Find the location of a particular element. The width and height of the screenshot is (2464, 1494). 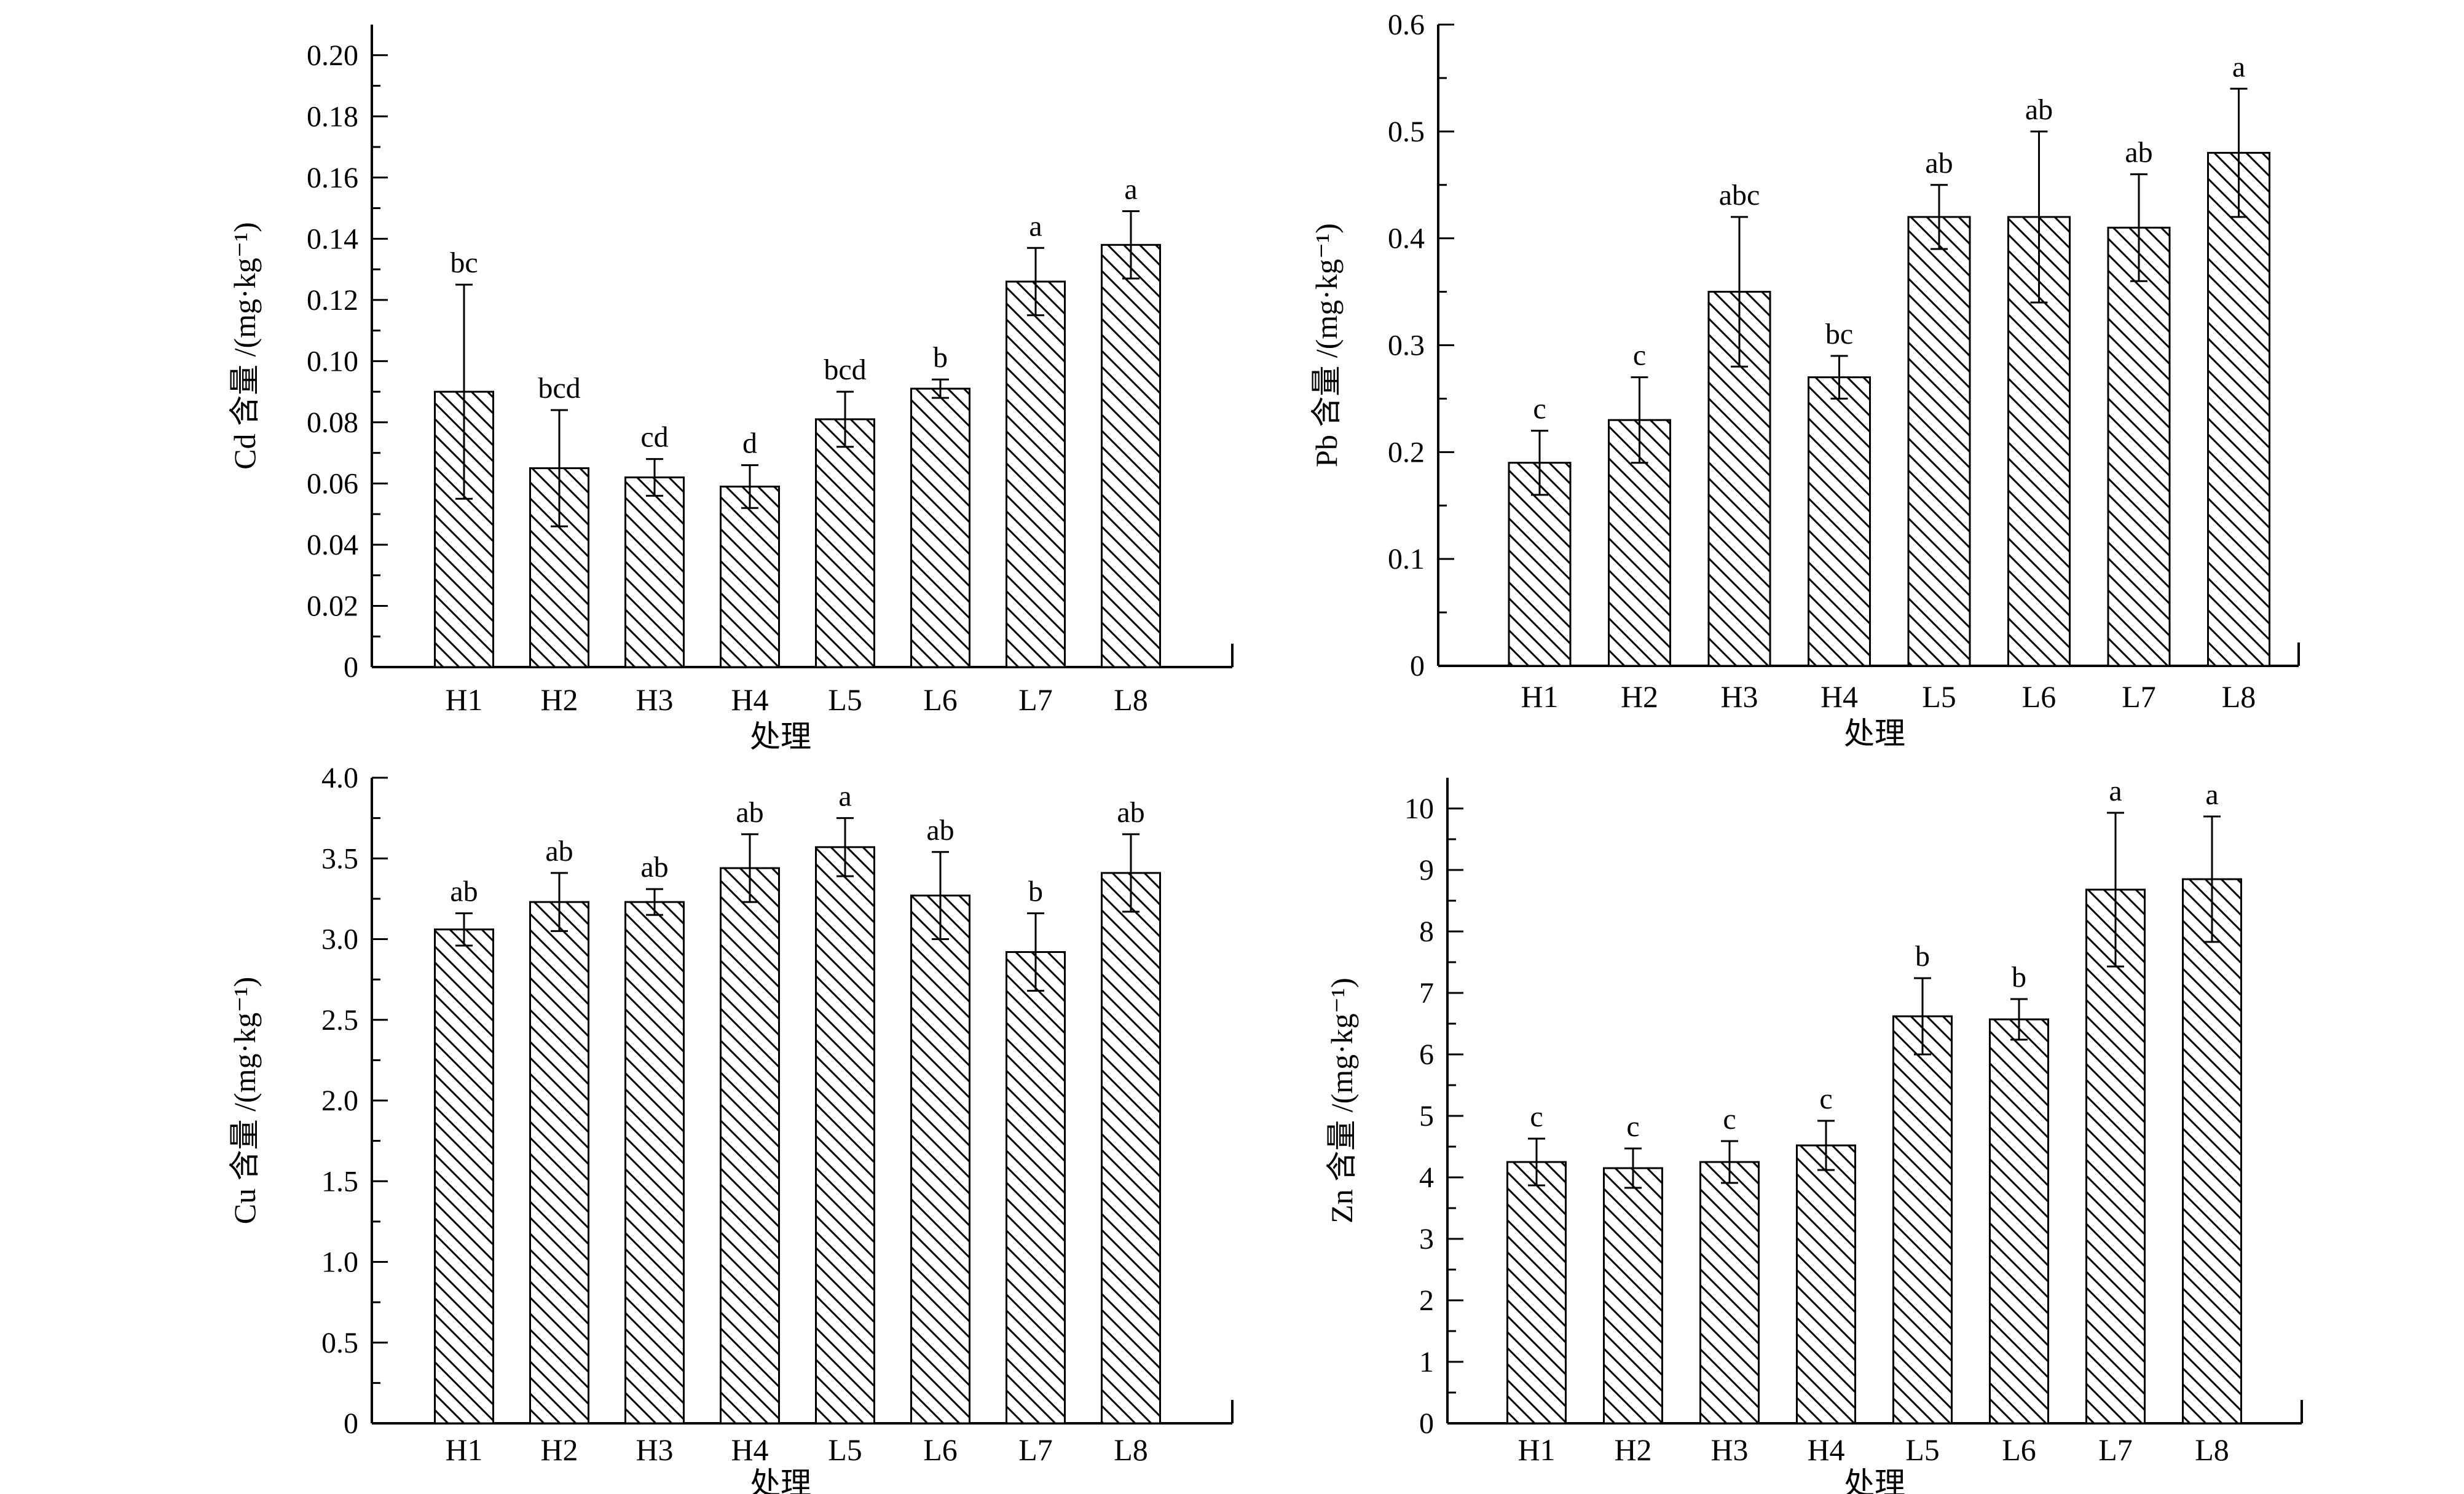

cd-category-label: L5 is located at coordinates (845, 700).